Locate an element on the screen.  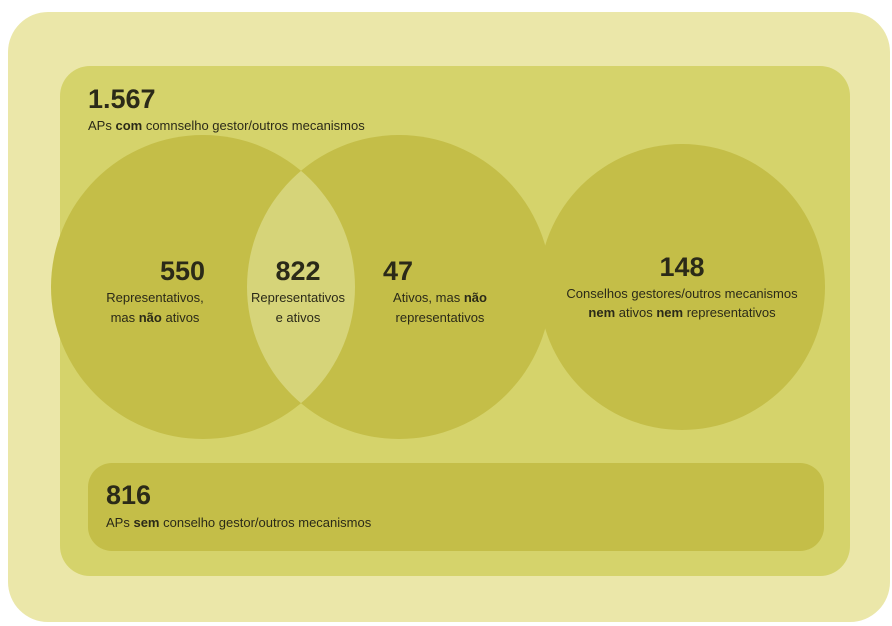
text-part: Ativos, mas is located at coordinates (428, 297).